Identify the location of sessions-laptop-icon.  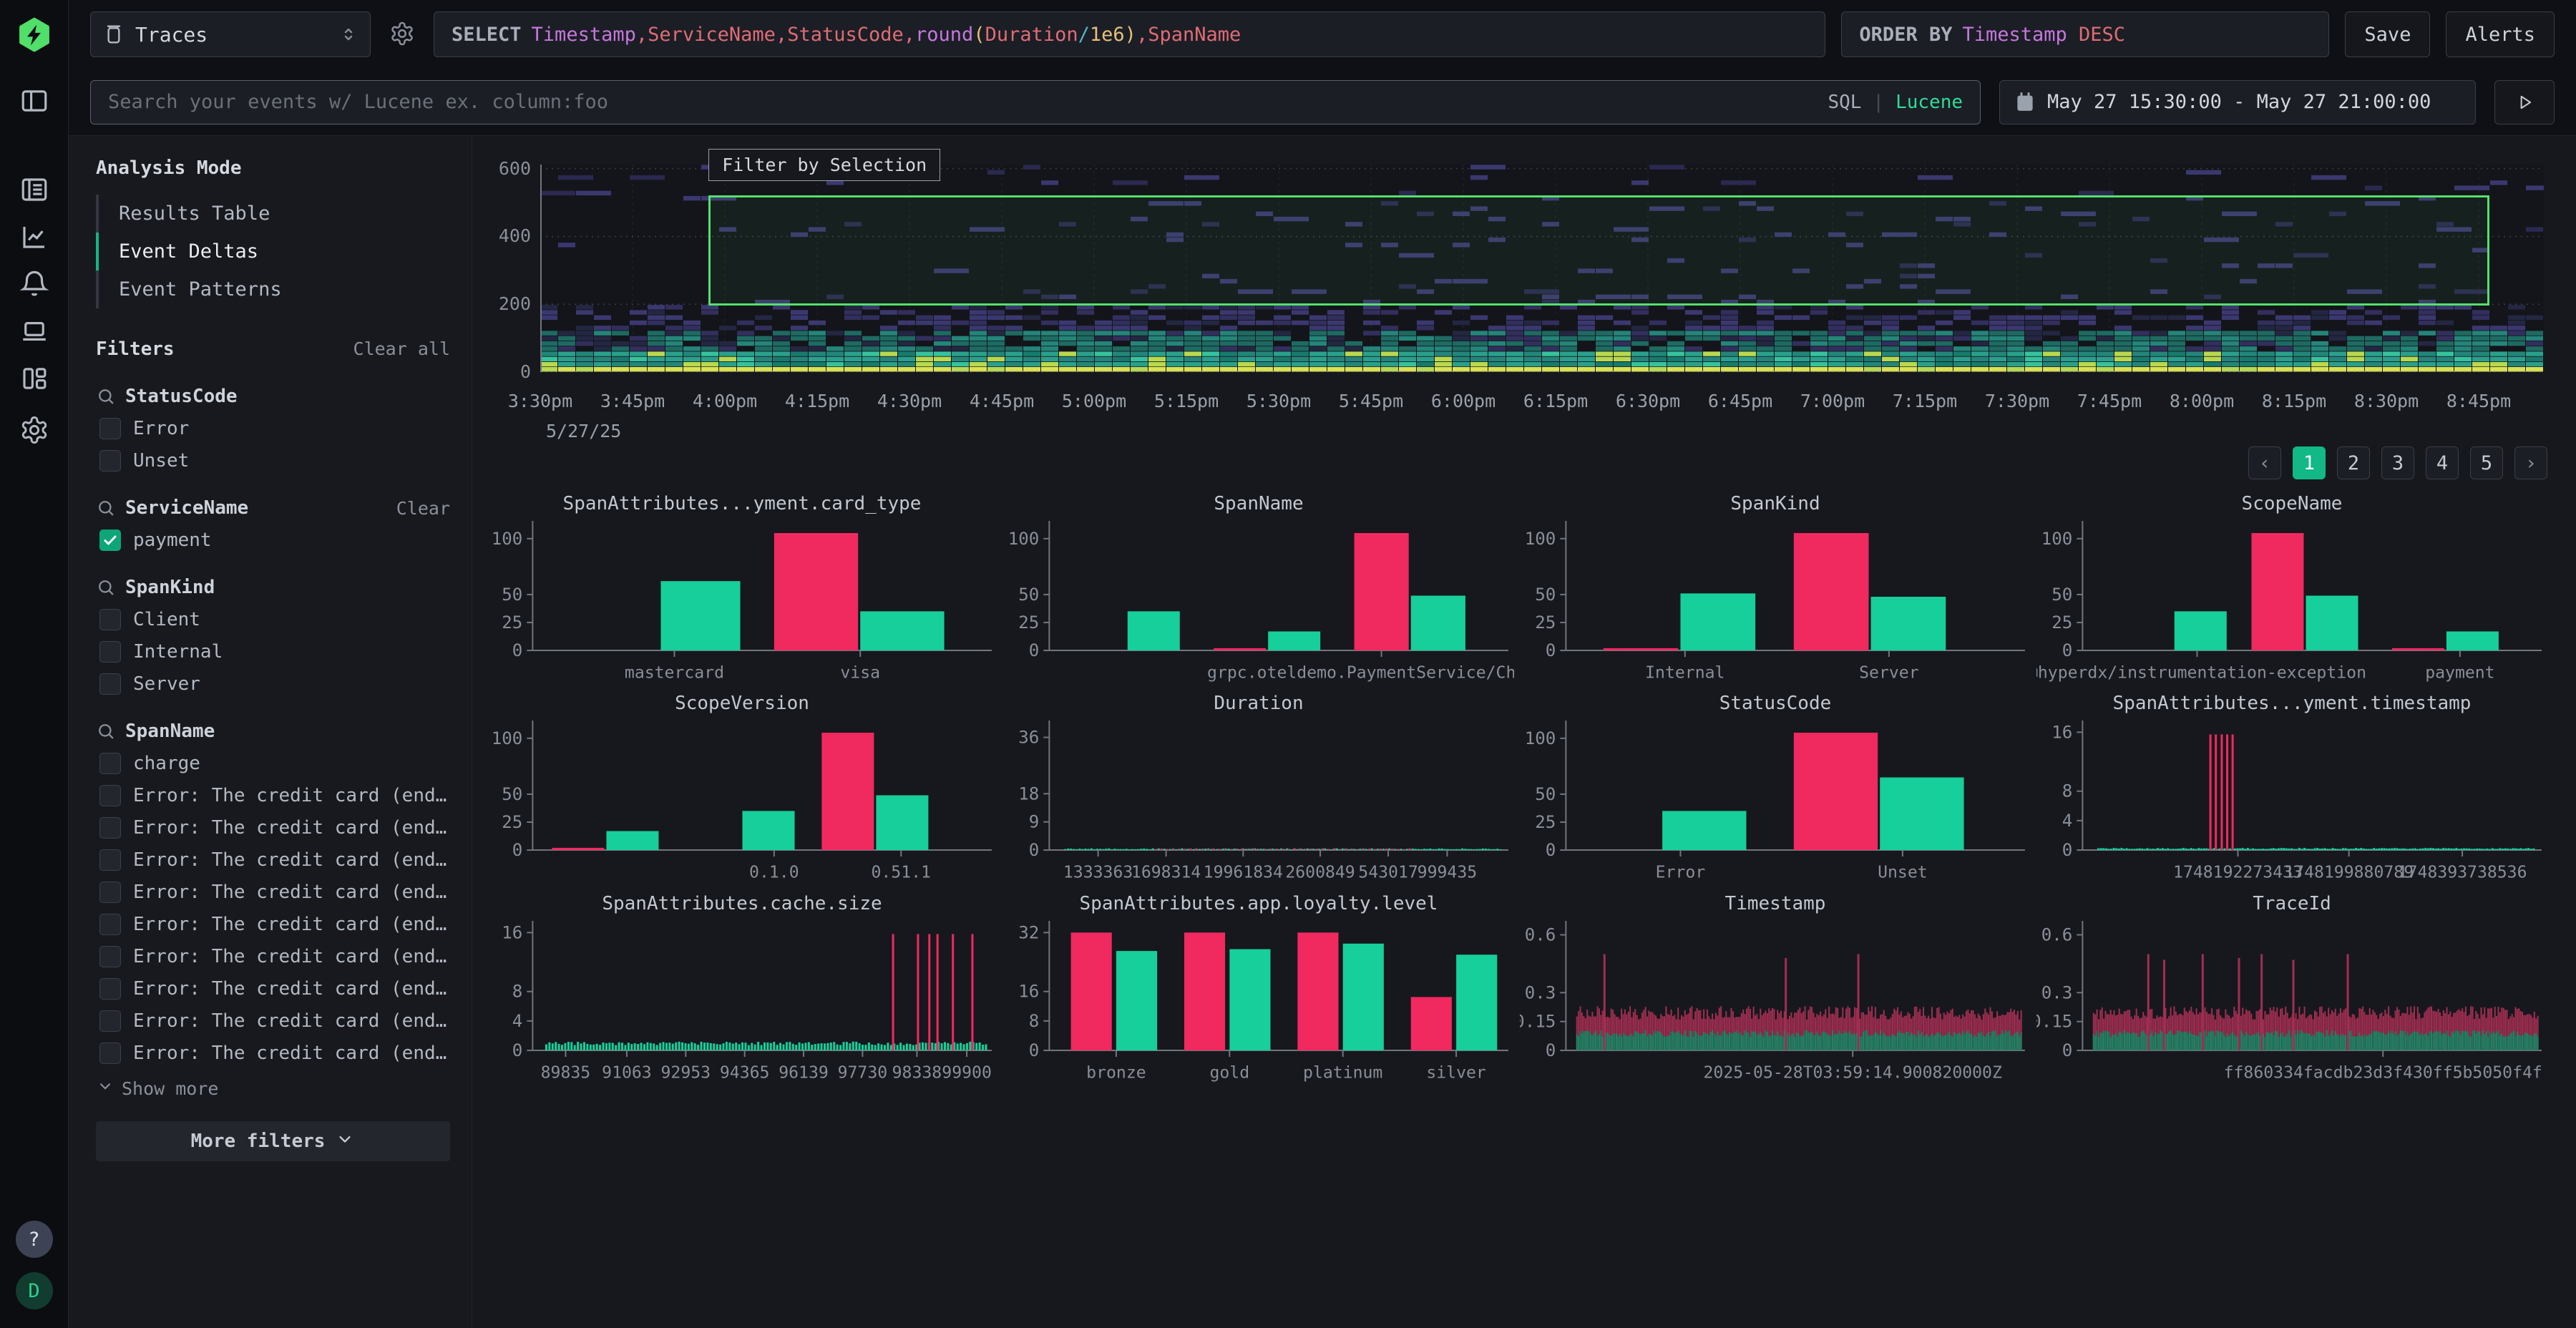
(34, 332).